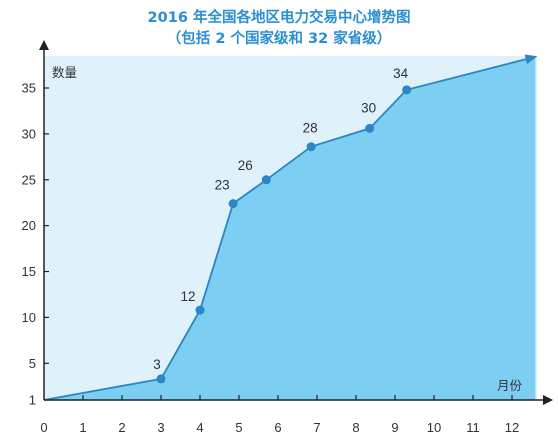 Image resolution: width=558 pixels, height=445 pixels. What do you see at coordinates (512, 427) in the screenshot?
I see `x-tick-label: 12` at bounding box center [512, 427].